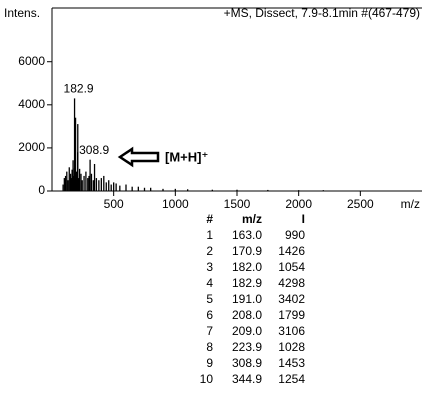 This screenshot has height=404, width=443. Describe the element at coordinates (22, 13) in the screenshot. I see `y-axis-label: Intens.` at that location.